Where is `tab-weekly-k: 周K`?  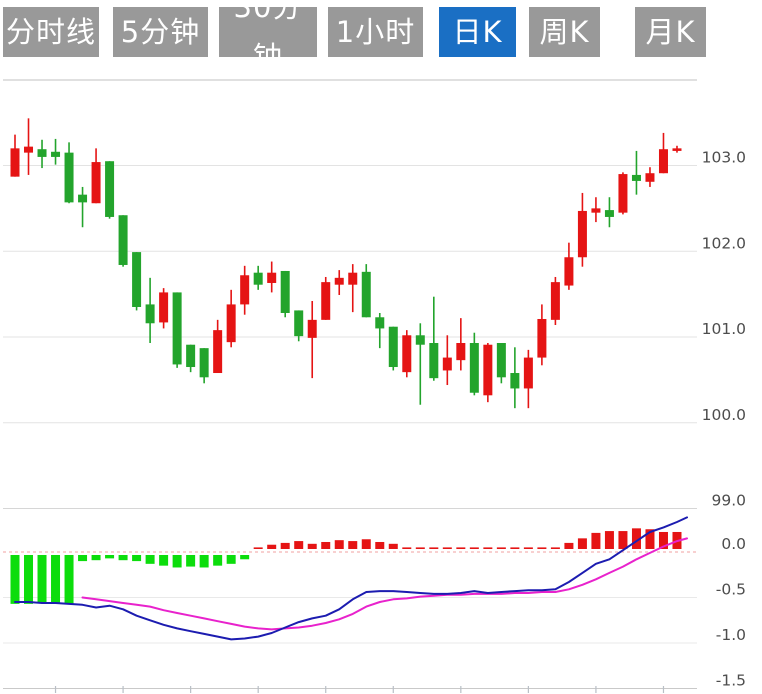 tab-weekly-k: 周K is located at coordinates (564, 32).